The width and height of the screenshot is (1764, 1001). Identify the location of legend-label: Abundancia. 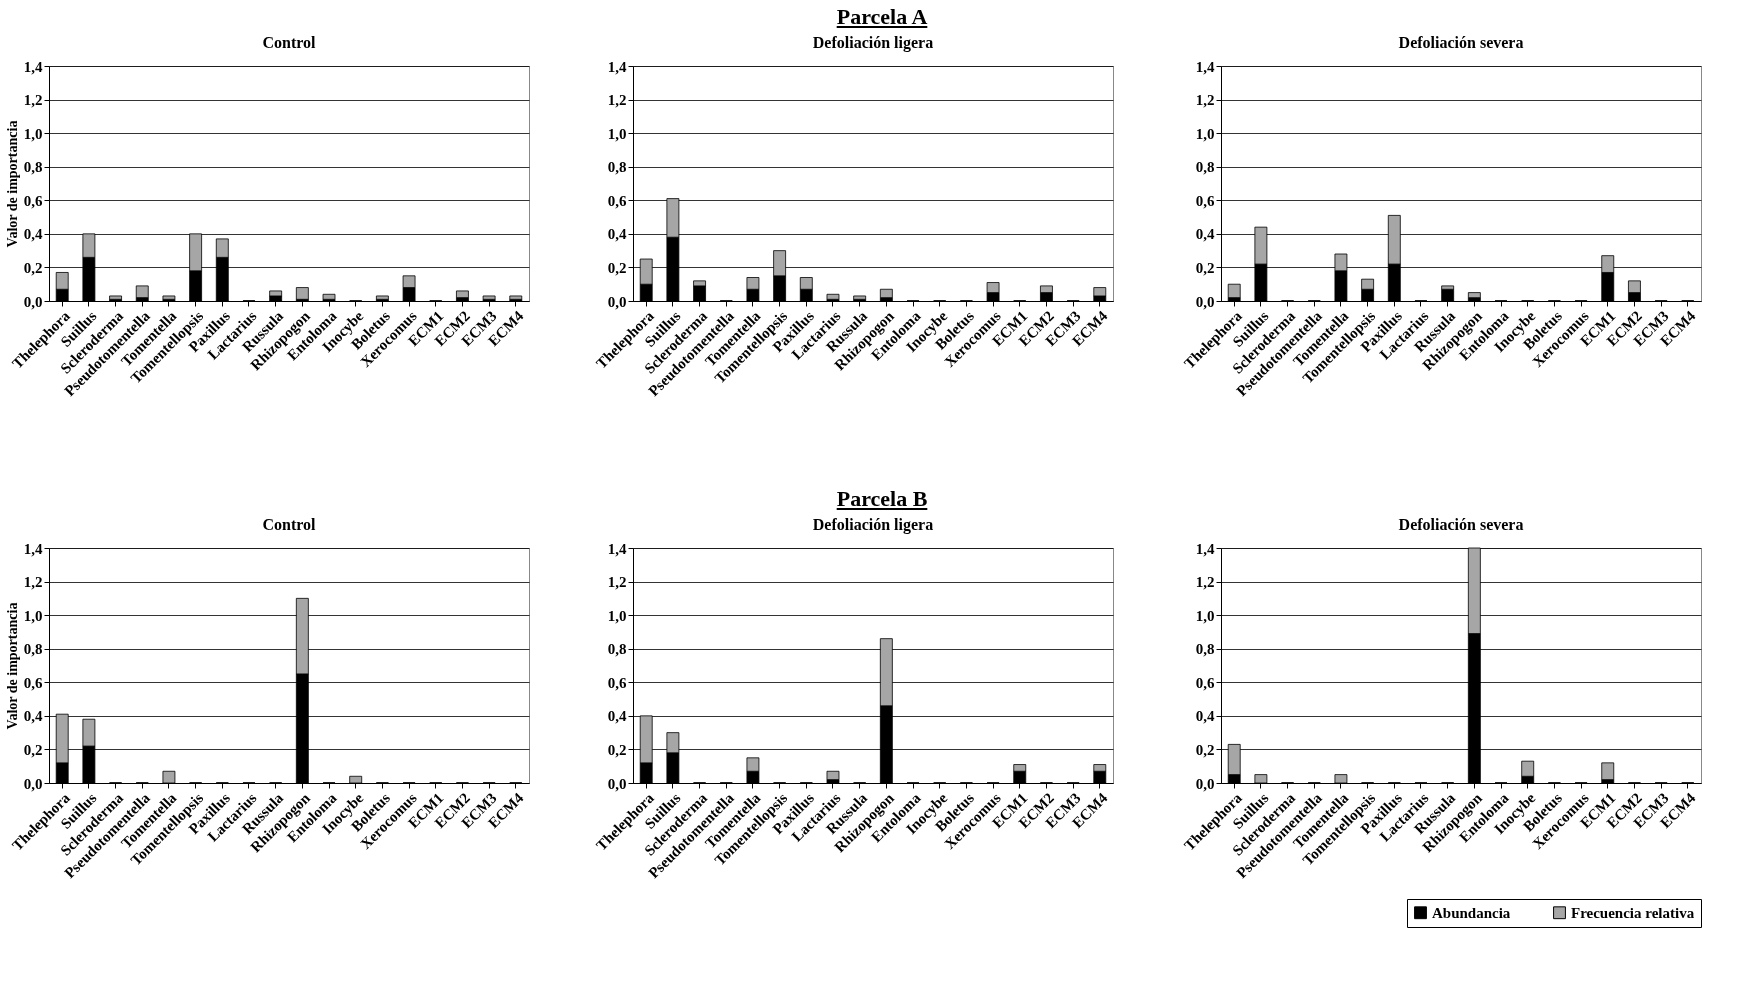
(1471, 912).